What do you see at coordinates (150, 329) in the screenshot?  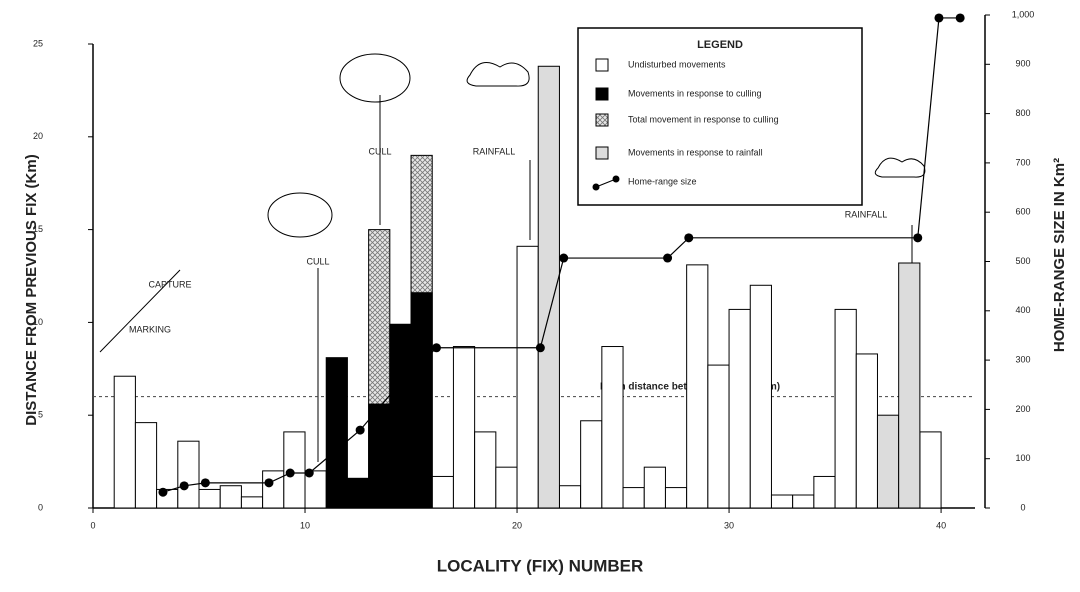 I see `annotation: MARKING` at bounding box center [150, 329].